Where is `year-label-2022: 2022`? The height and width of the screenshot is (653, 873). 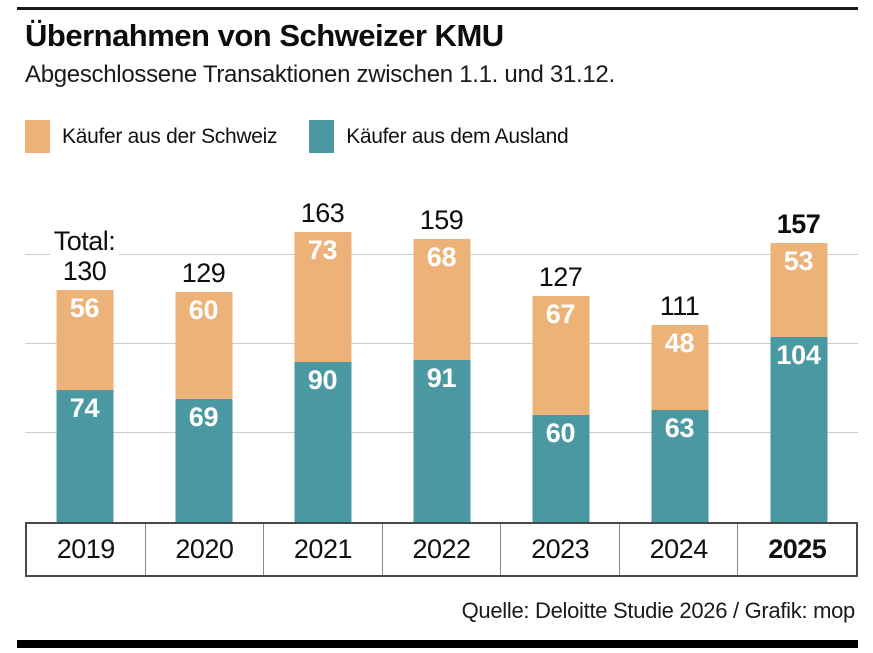 year-label-2022: 2022 is located at coordinates (441, 549).